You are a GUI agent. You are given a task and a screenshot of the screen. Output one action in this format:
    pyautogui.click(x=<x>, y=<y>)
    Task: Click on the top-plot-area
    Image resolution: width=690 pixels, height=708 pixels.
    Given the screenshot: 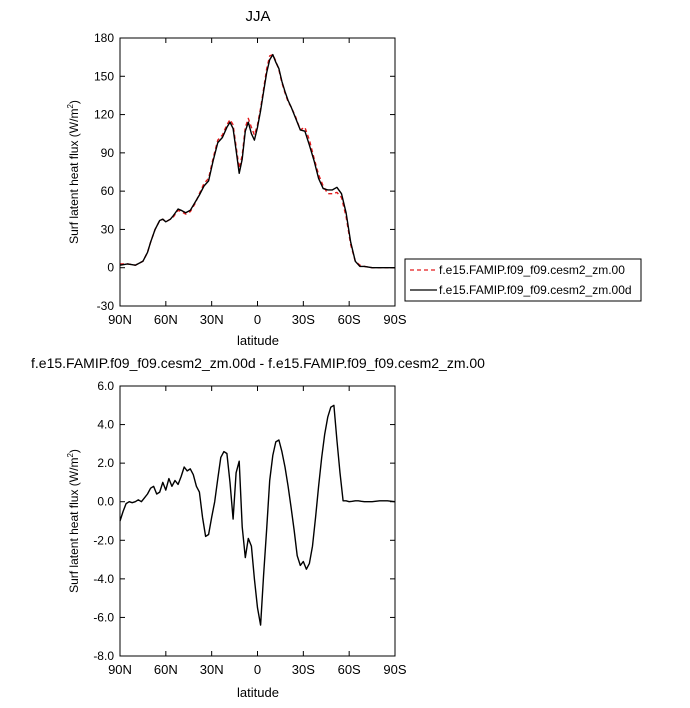 What is the action you would take?
    pyautogui.click(x=257, y=161)
    